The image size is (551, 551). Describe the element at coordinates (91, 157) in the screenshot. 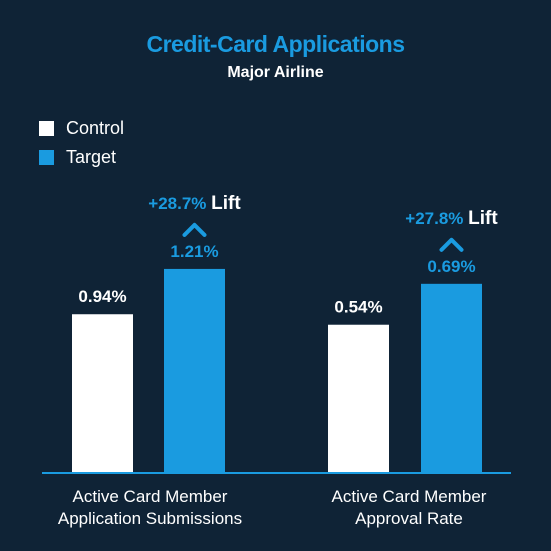

I see `legend-label-target: Target` at that location.